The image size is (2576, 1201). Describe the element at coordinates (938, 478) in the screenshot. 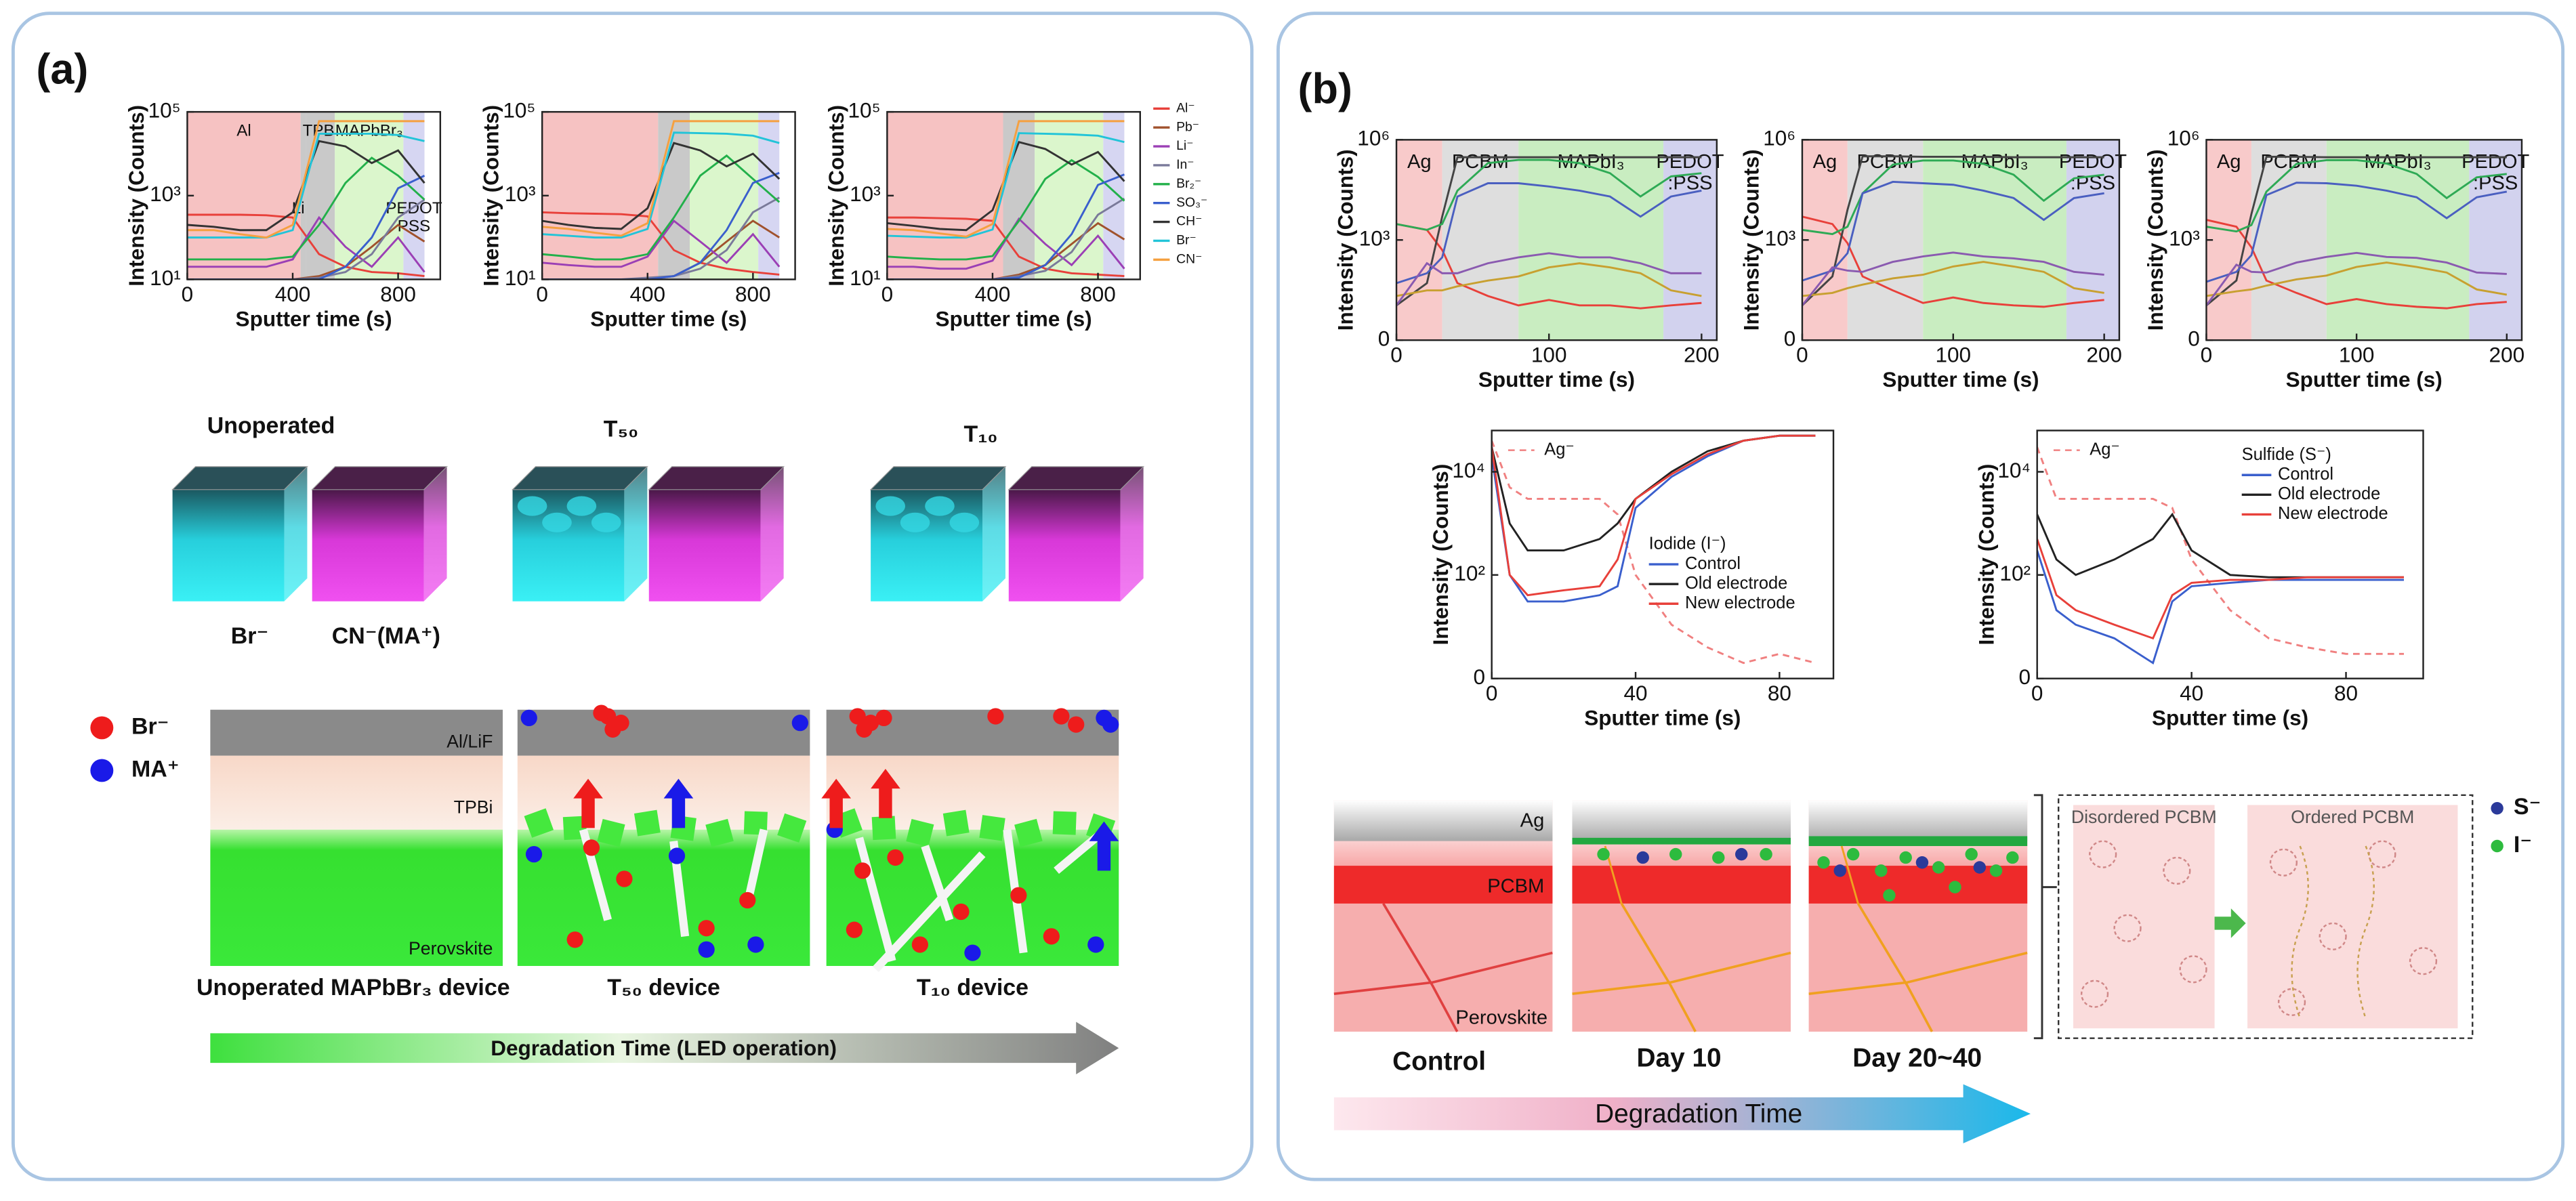

I see `cube-top` at that location.